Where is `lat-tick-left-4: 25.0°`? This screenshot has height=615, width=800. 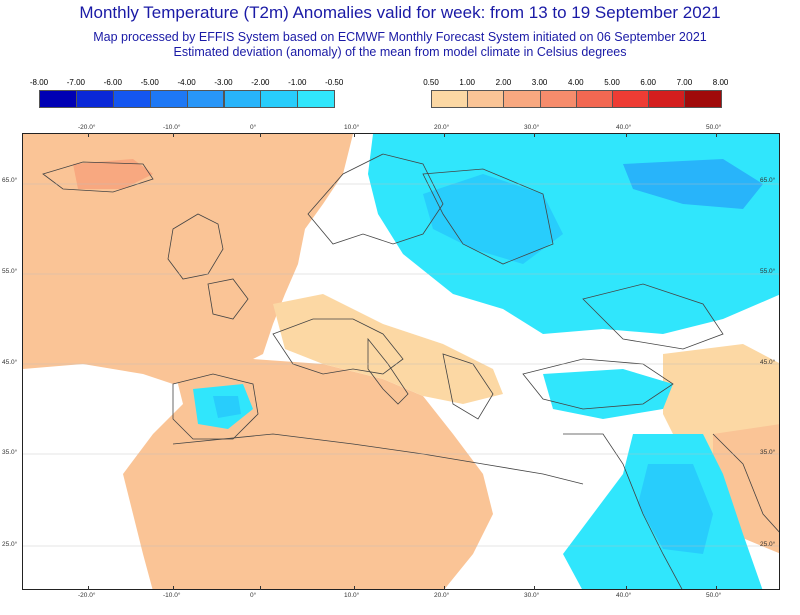 lat-tick-left-4: 25.0° is located at coordinates (10, 544).